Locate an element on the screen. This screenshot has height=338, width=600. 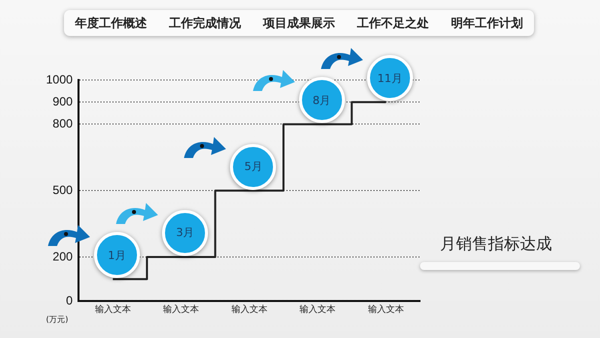
annotation: 3月 is located at coordinates (185, 232).